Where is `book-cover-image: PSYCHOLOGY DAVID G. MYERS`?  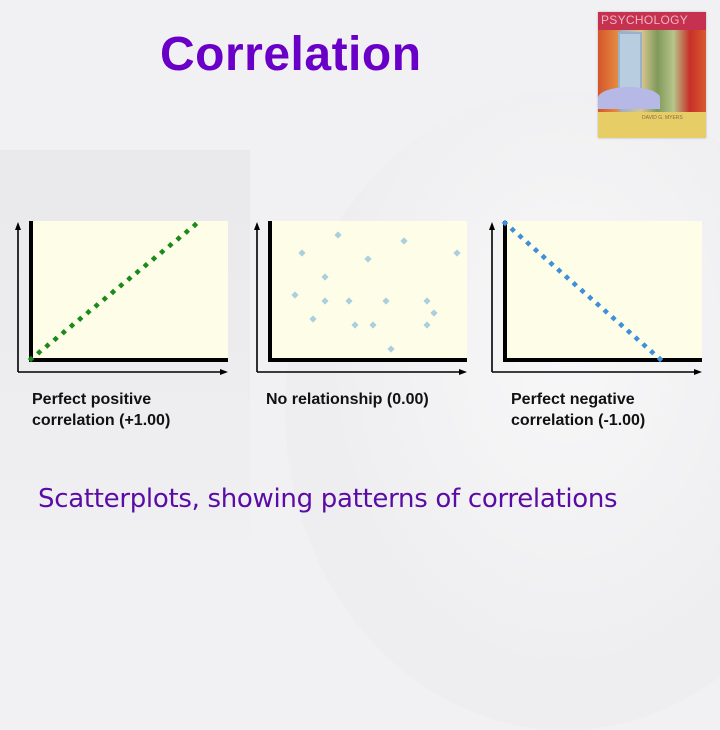
book-cover-image: PSYCHOLOGY DAVID G. MYERS is located at coordinates (652, 75).